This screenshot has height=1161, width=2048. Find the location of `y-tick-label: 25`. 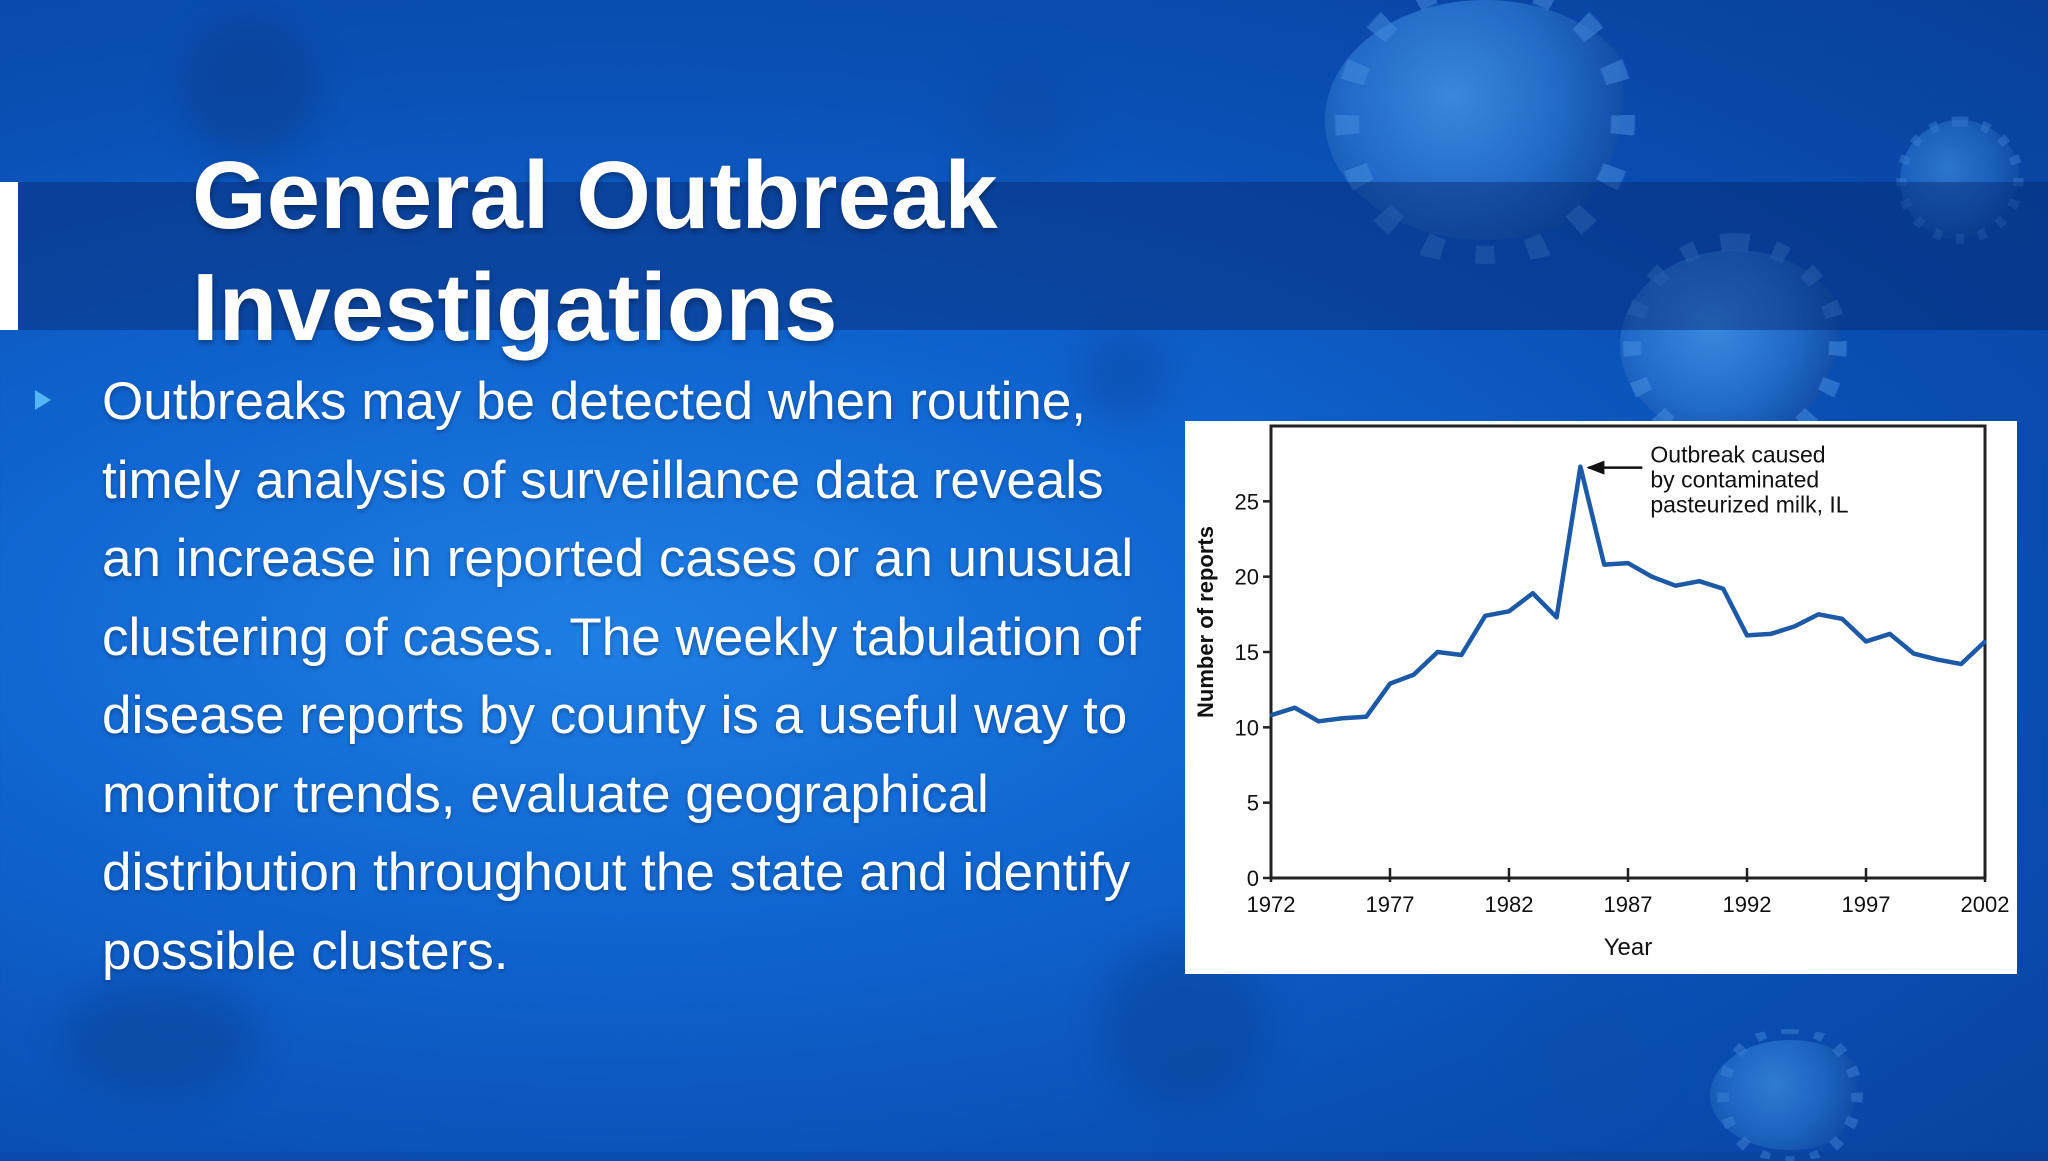

y-tick-label: 25 is located at coordinates (1247, 501).